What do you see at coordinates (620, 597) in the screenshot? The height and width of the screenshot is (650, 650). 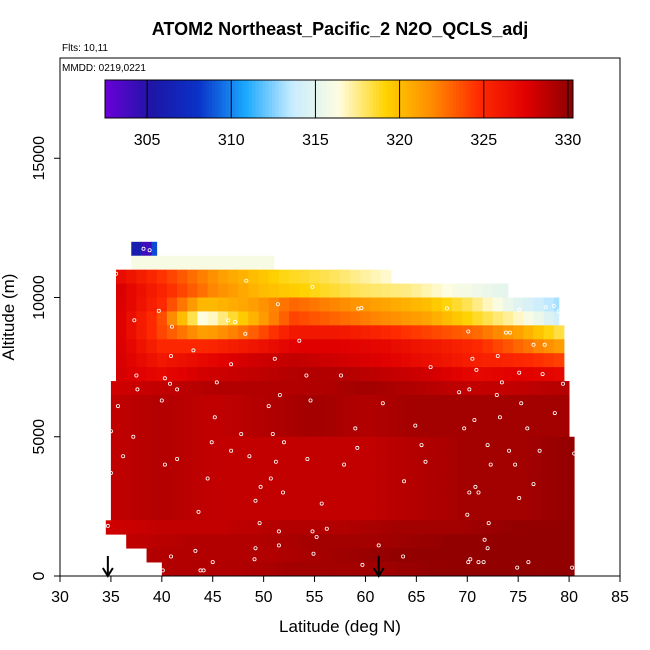 I see `x-tick-label: 85` at bounding box center [620, 597].